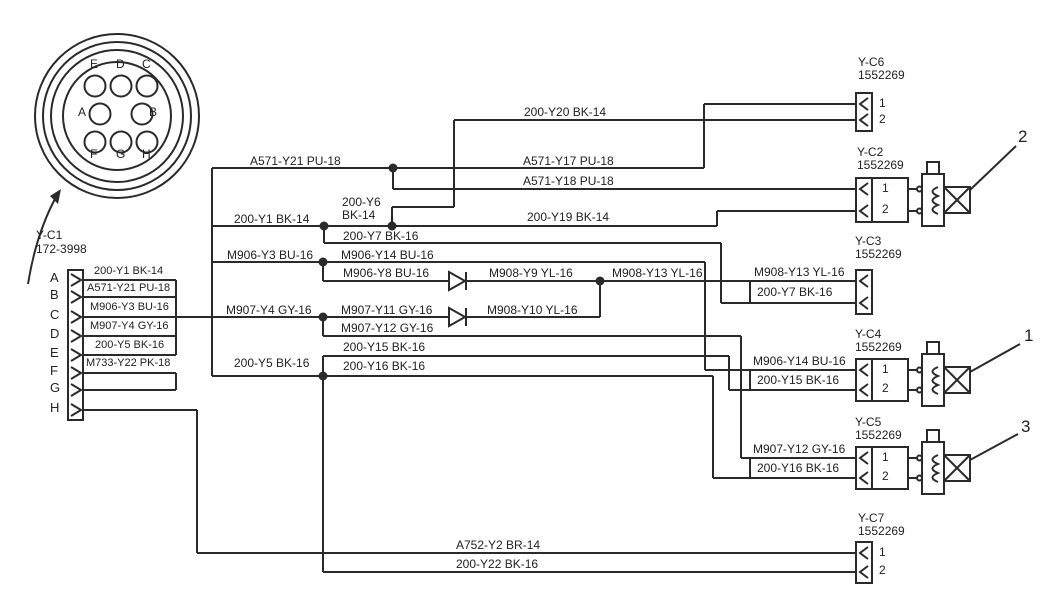  What do you see at coordinates (868, 422) in the screenshot?
I see `yc5-name: Y-C5` at bounding box center [868, 422].